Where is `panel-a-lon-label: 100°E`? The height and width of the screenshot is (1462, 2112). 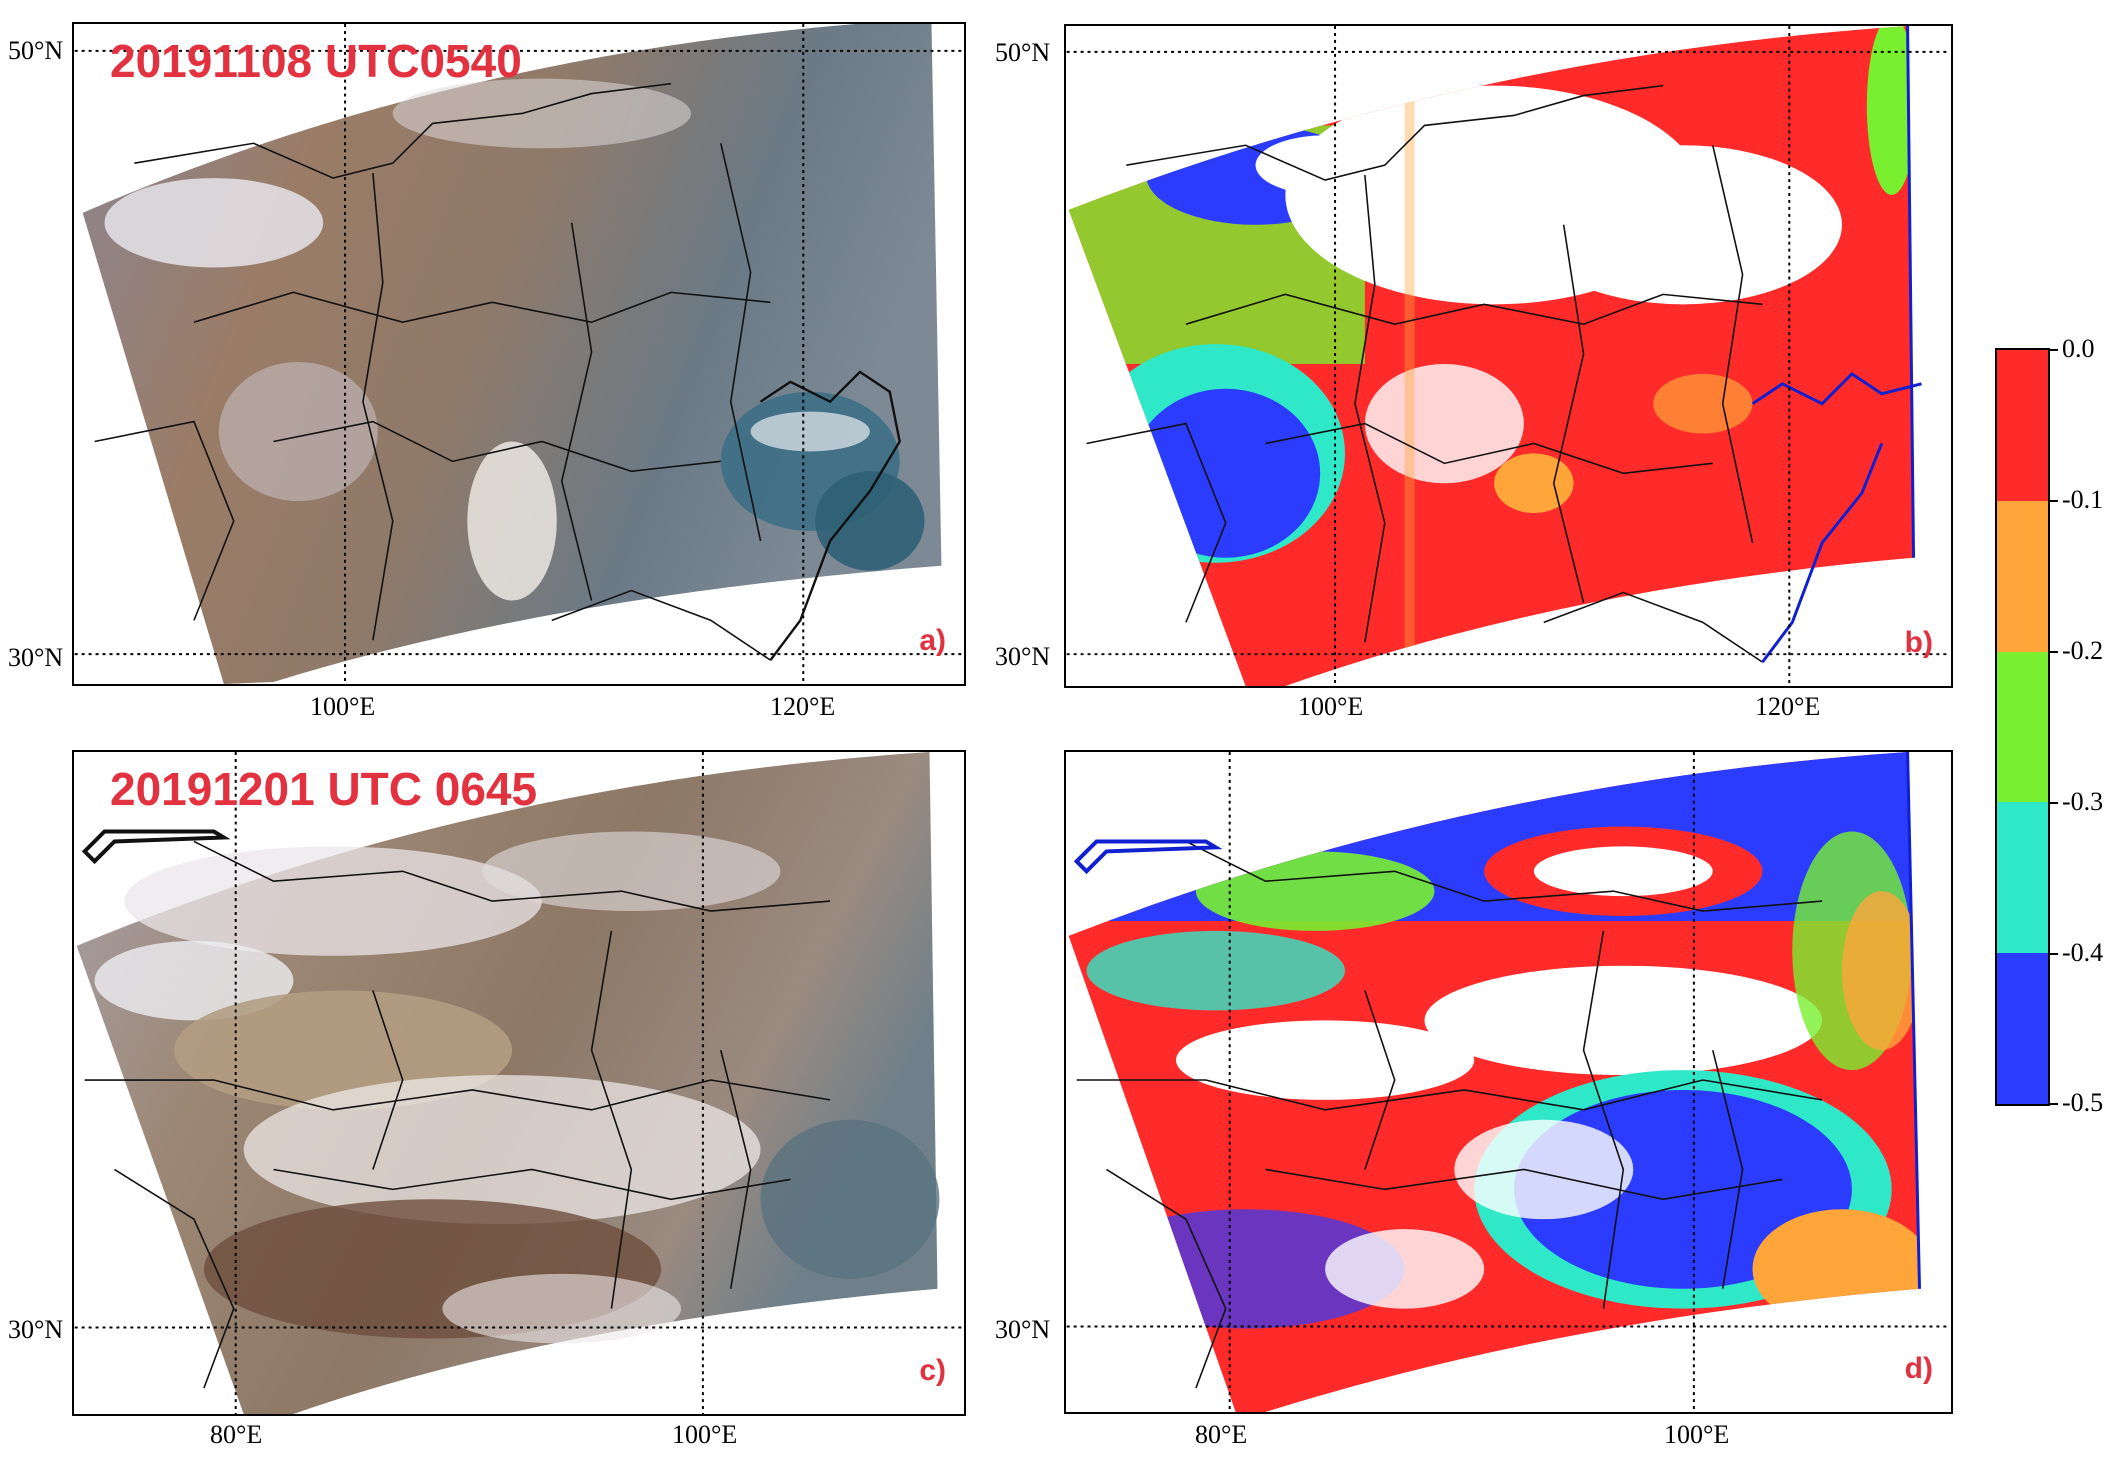 panel-a-lon-label: 100°E is located at coordinates (343, 706).